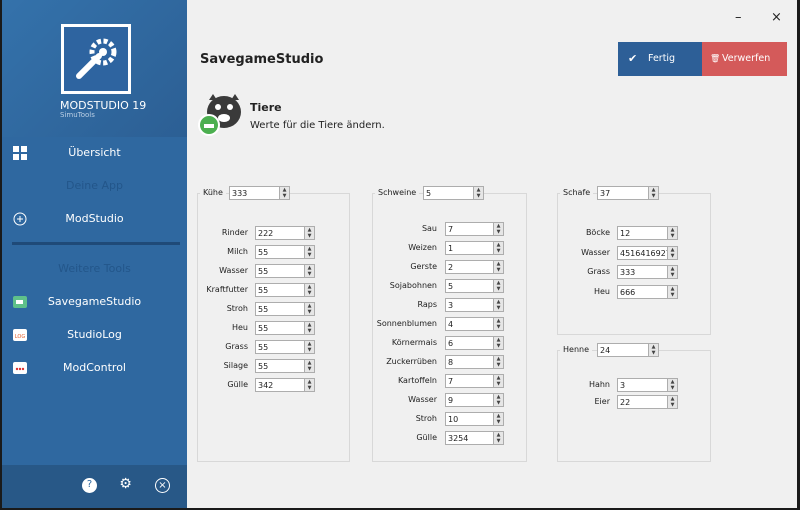 The width and height of the screenshot is (800, 510). I want to click on help-icon: ?, so click(89, 485).